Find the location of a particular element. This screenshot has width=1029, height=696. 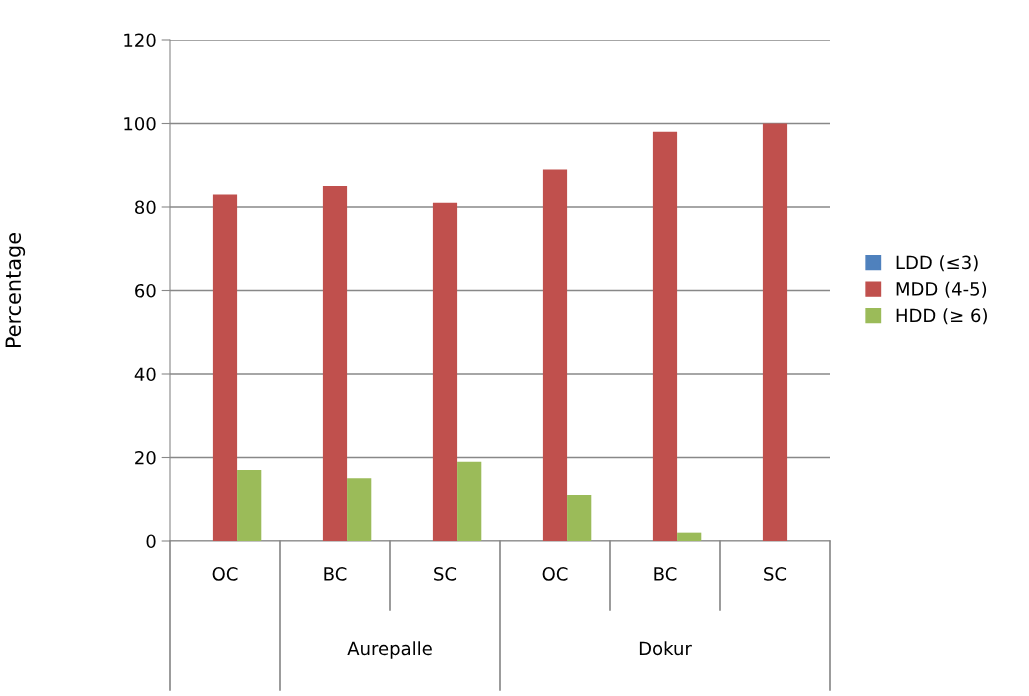

y-tick-label: 20 is located at coordinates (145, 457).